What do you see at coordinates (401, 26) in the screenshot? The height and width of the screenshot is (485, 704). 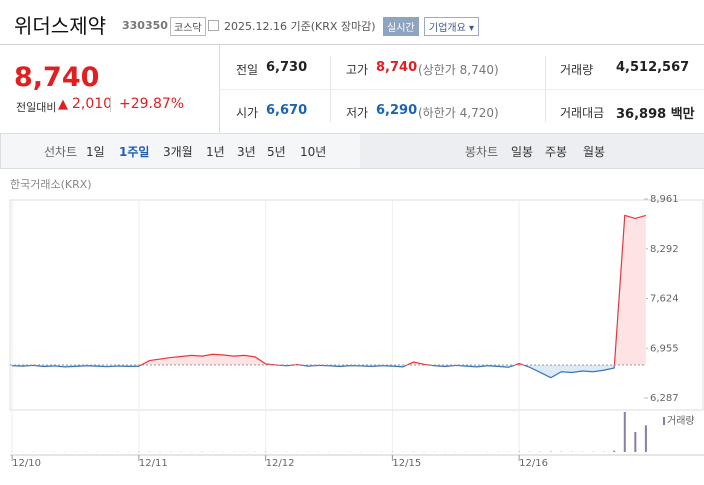 I see `realtime-button: 실시간` at bounding box center [401, 26].